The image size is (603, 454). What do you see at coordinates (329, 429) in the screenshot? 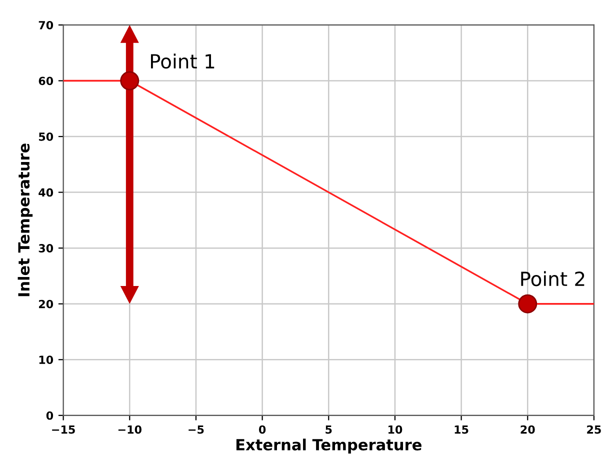
I see `x-tick-label: 5` at bounding box center [329, 429].